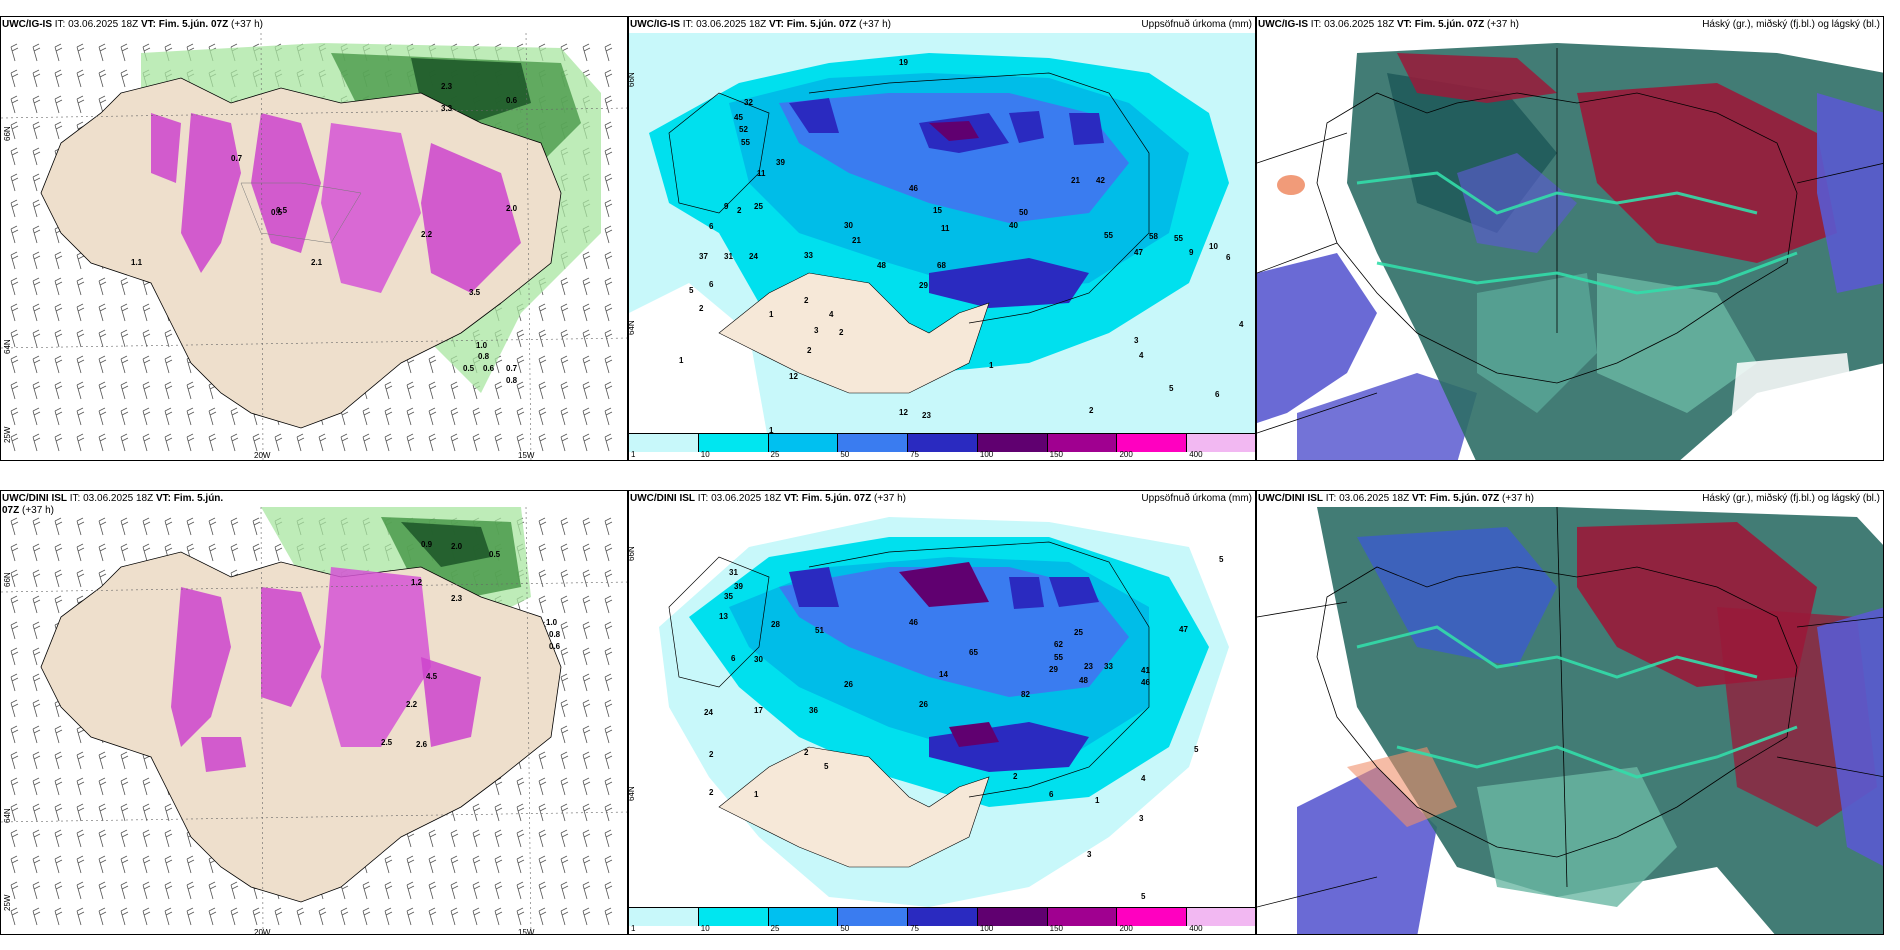 The width and height of the screenshot is (1900, 950). Describe the element at coordinates (422, 744) in the screenshot. I see `wind-value: 2.6` at that location.